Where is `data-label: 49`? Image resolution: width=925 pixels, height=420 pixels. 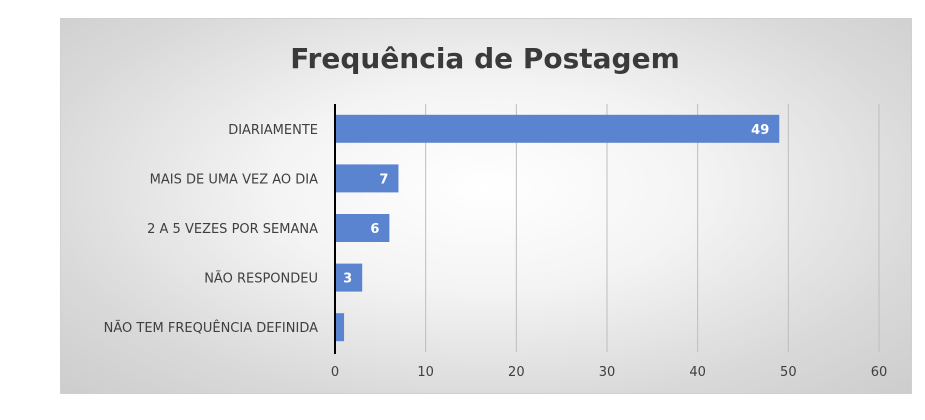 data-label: 49 is located at coordinates (760, 130).